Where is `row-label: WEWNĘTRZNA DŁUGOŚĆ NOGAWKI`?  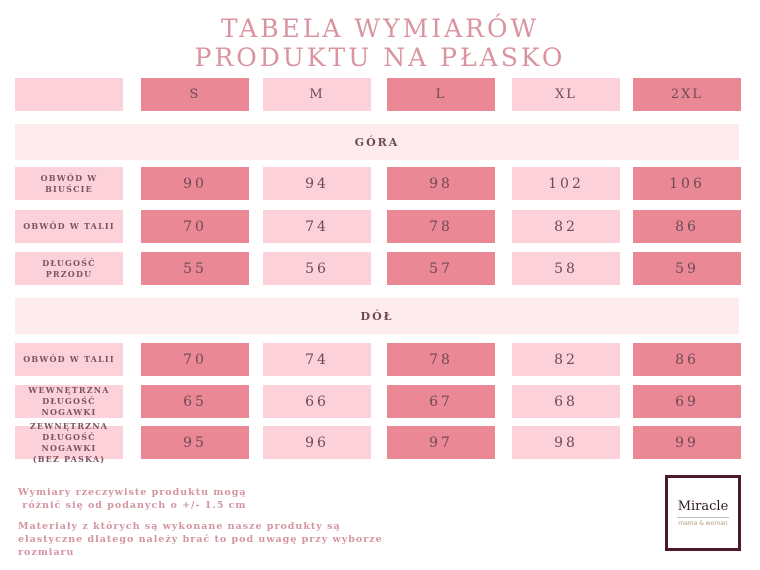
row-label: WEWNĘTRZNA DŁUGOŚĆ NOGAWKI is located at coordinates (69, 401).